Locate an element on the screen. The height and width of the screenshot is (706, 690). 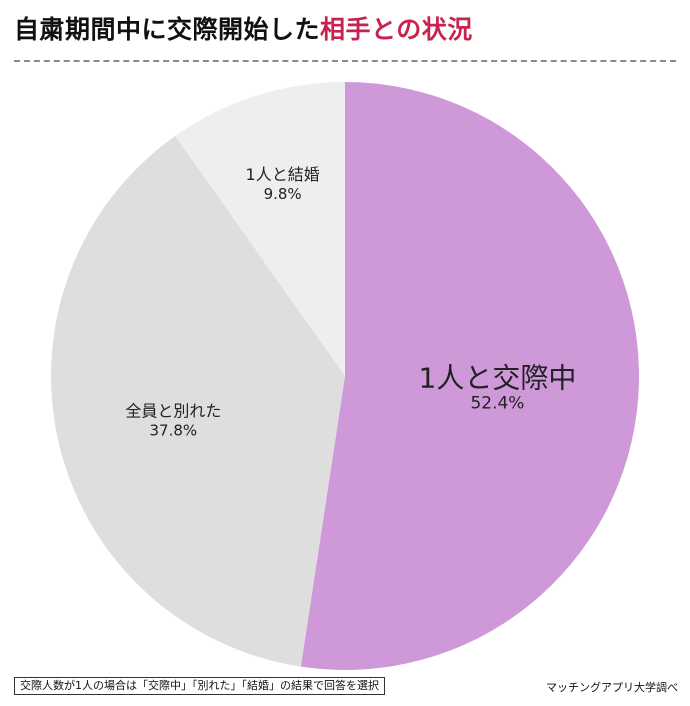
slice-value-2: 37.8% is located at coordinates (174, 431).